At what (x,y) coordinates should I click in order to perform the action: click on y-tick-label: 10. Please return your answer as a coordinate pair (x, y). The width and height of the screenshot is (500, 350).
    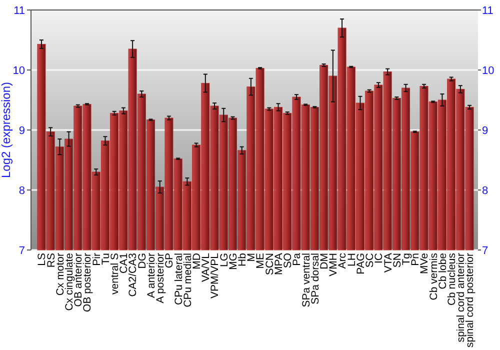
    Looking at the image, I should click on (18, 70).